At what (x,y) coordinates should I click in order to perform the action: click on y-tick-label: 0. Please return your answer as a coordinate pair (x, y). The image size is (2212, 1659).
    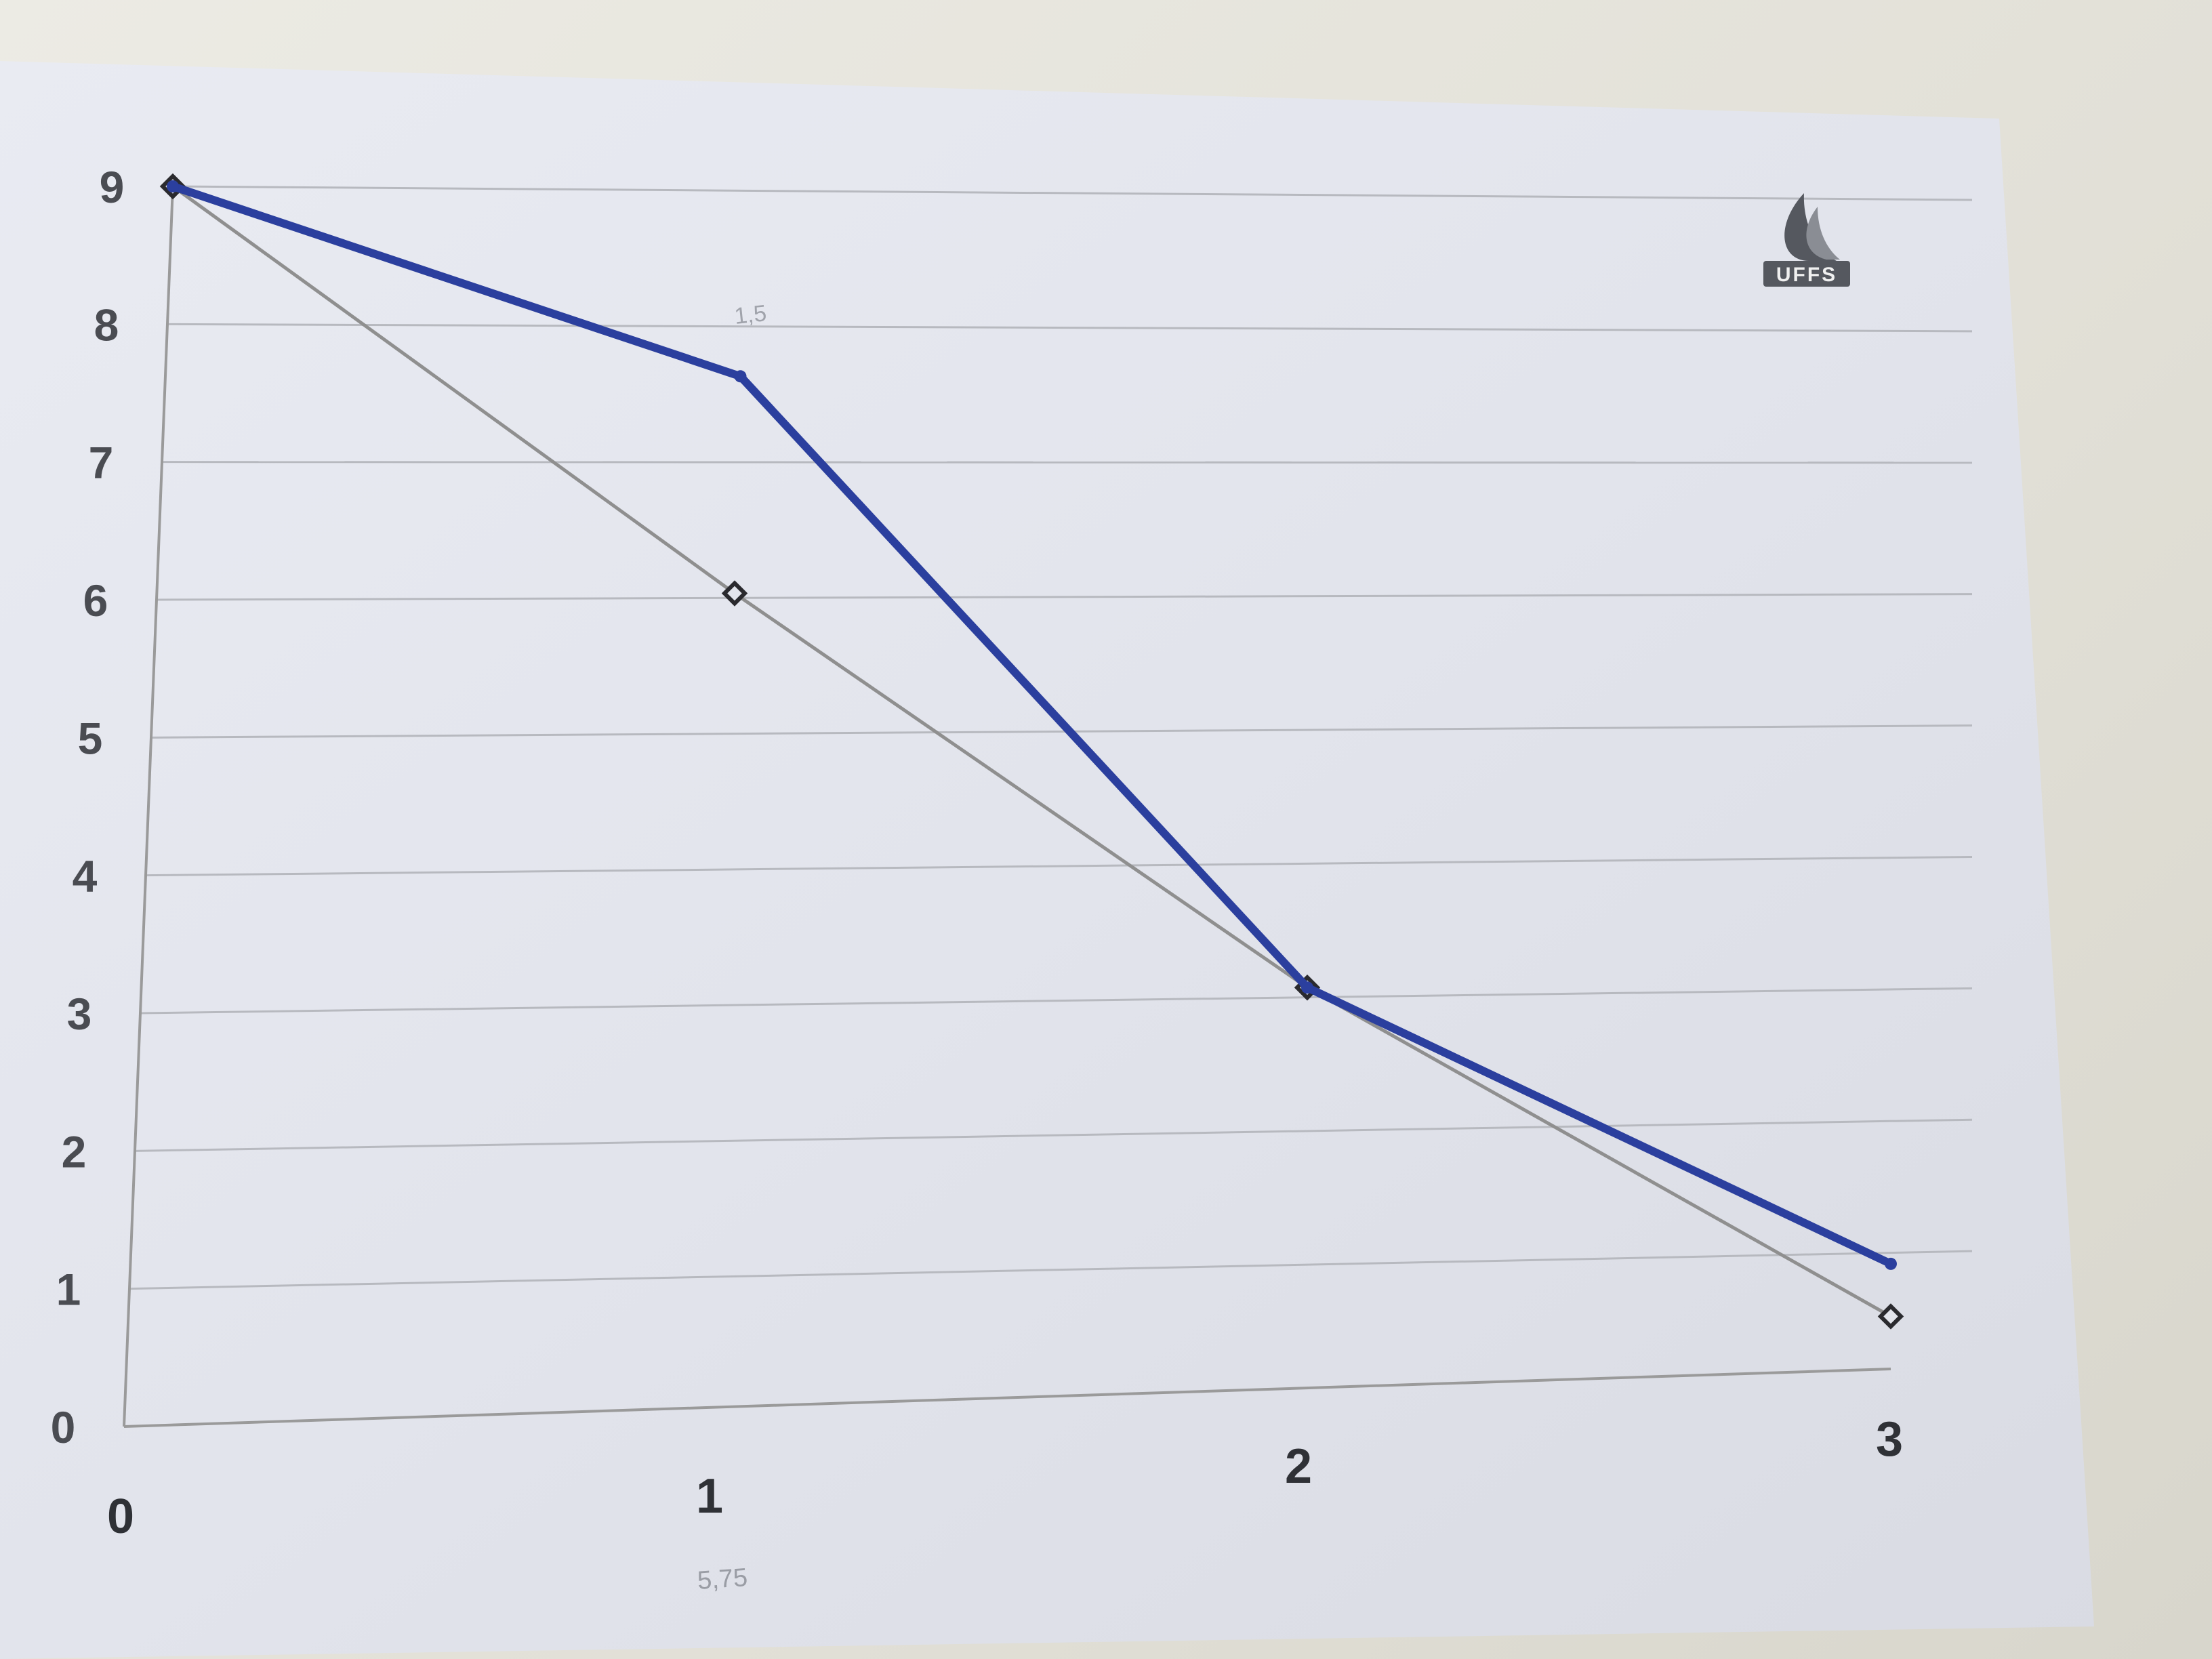
    Looking at the image, I should click on (64, 1427).